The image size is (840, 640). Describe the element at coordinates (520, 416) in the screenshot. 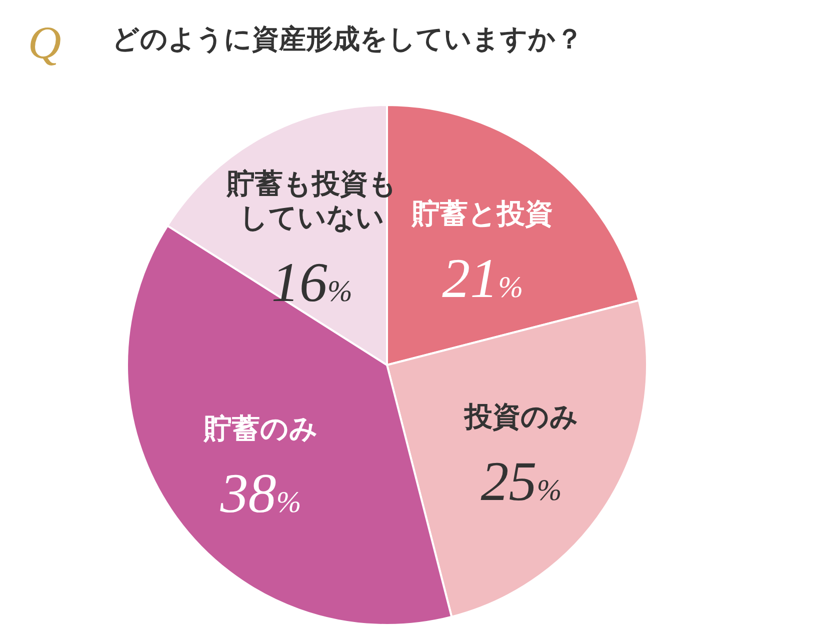

I see `slice-label: 投資のみ` at that location.